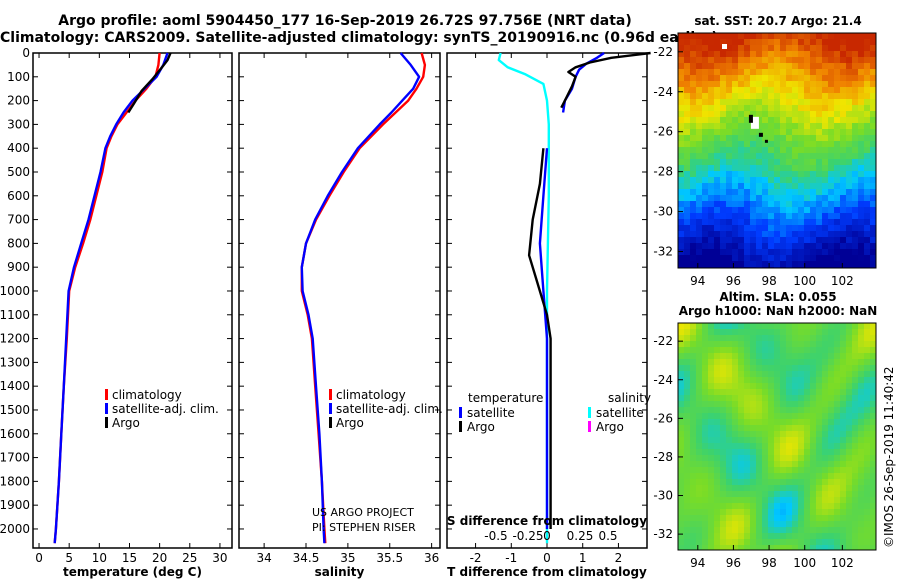 The height and width of the screenshot is (580, 900). Describe the element at coordinates (219, 558) in the screenshot. I see `temperature-profile-xtick-label: 30` at that location.